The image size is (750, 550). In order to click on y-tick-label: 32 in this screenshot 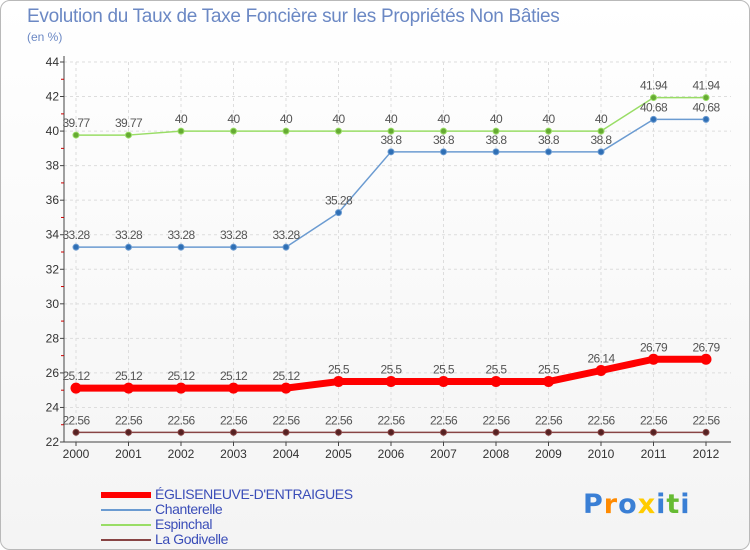, I will do `click(53, 269)`.